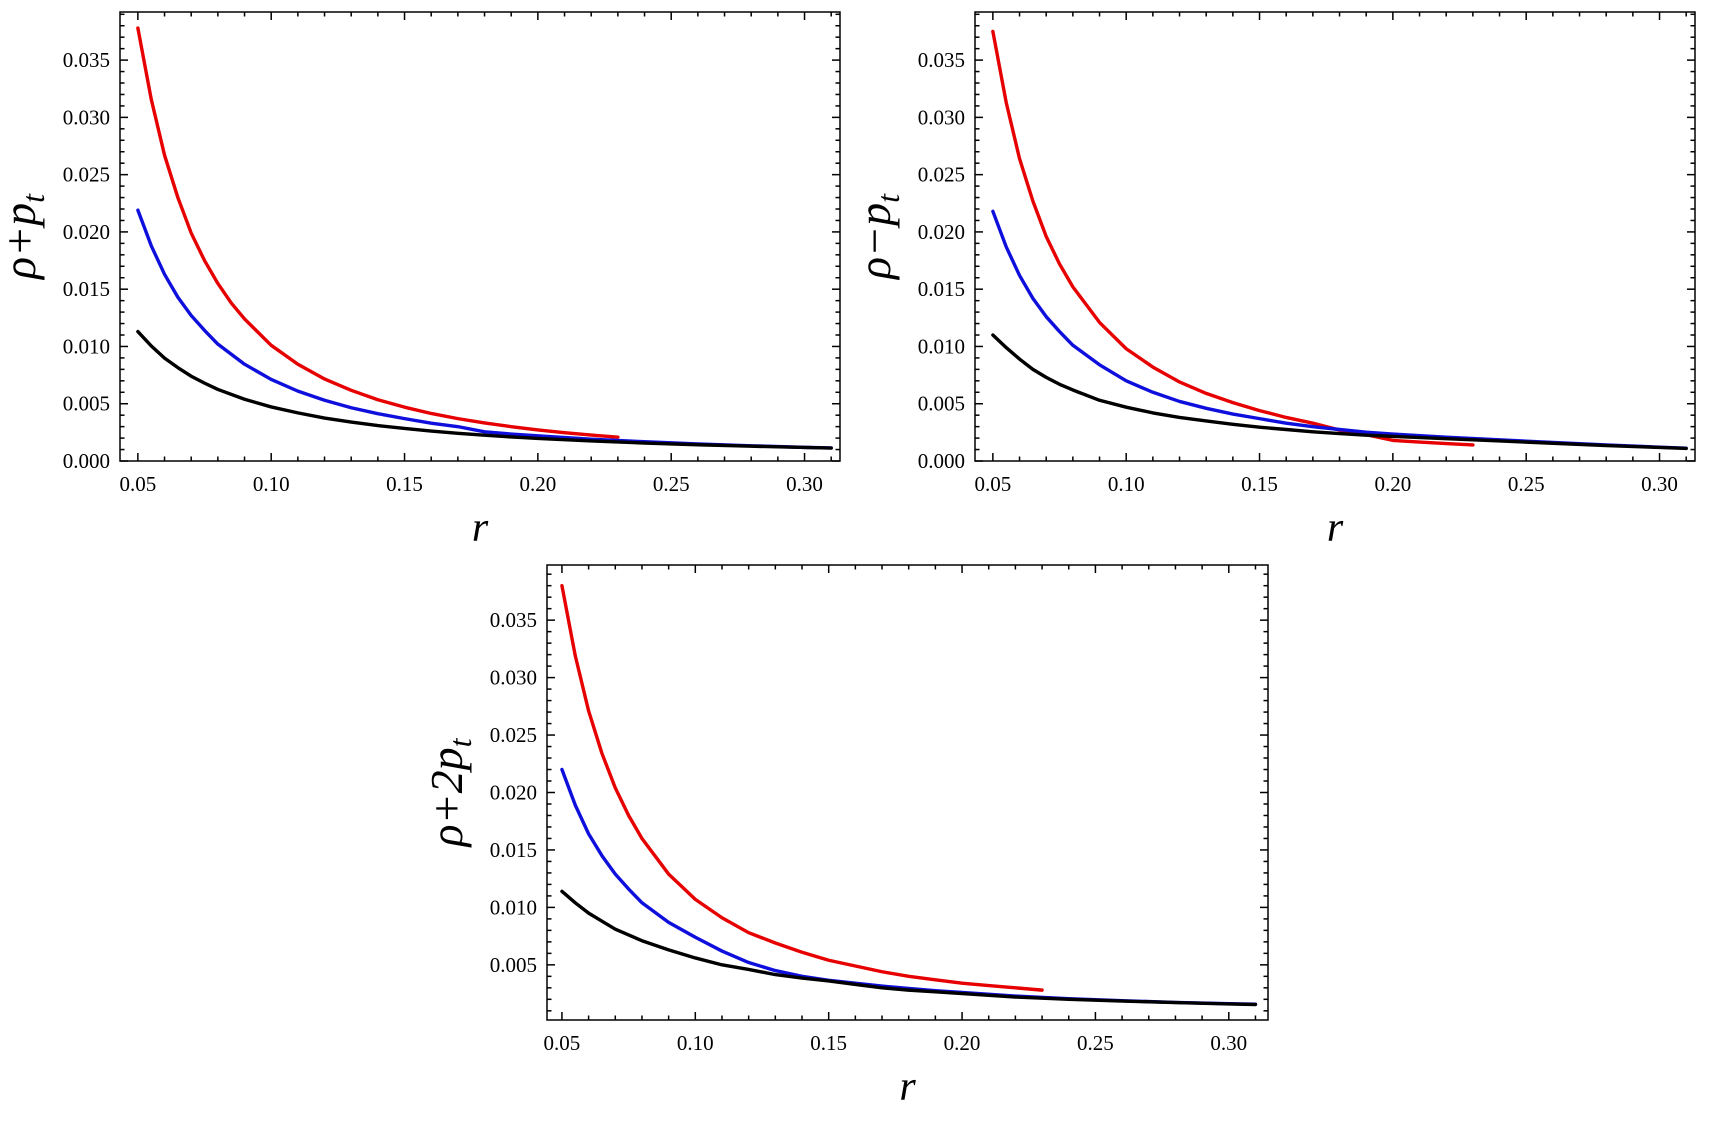  Describe the element at coordinates (880, 237) in the screenshot. I see `svg-text: ρ−pt` at that location.